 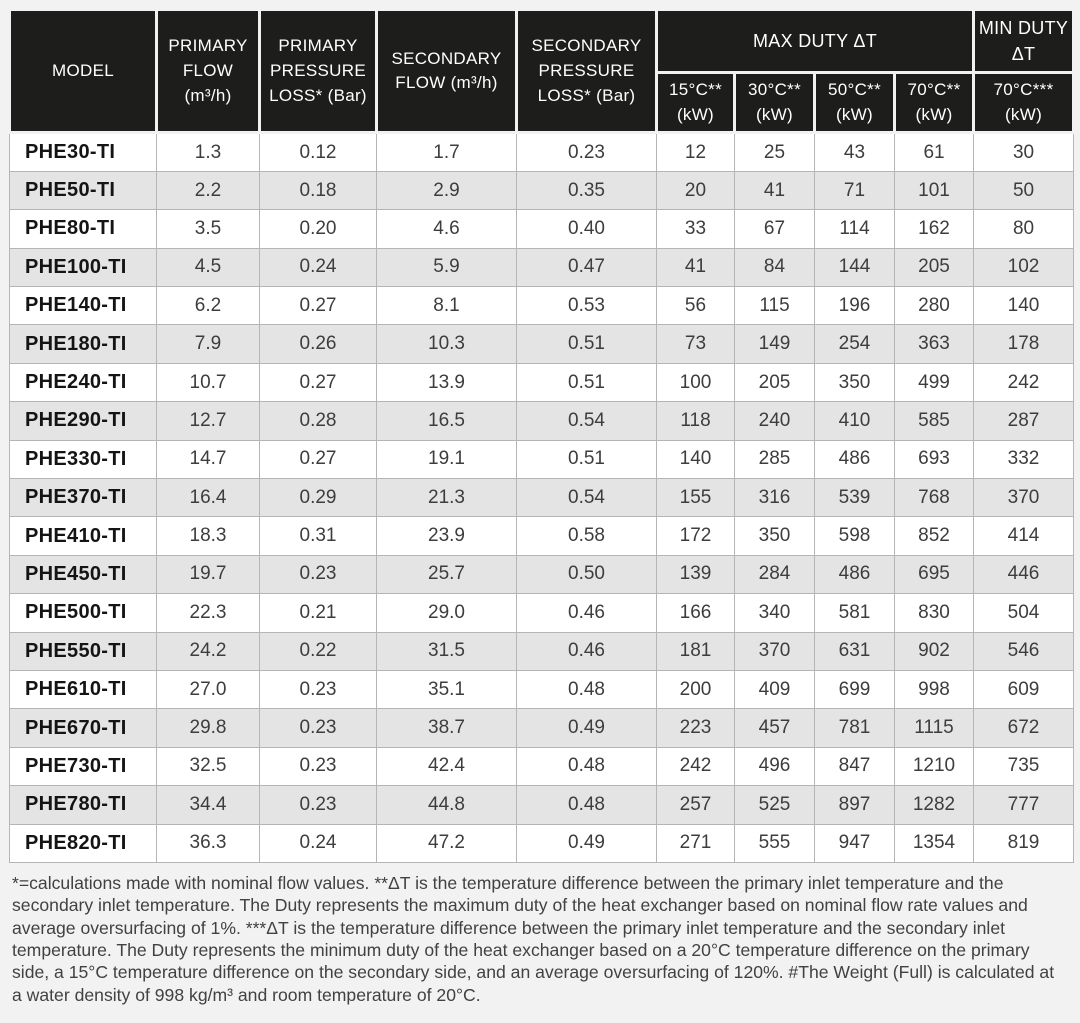 I want to click on secondary-flow-cell: 47.2, so click(x=446, y=843).